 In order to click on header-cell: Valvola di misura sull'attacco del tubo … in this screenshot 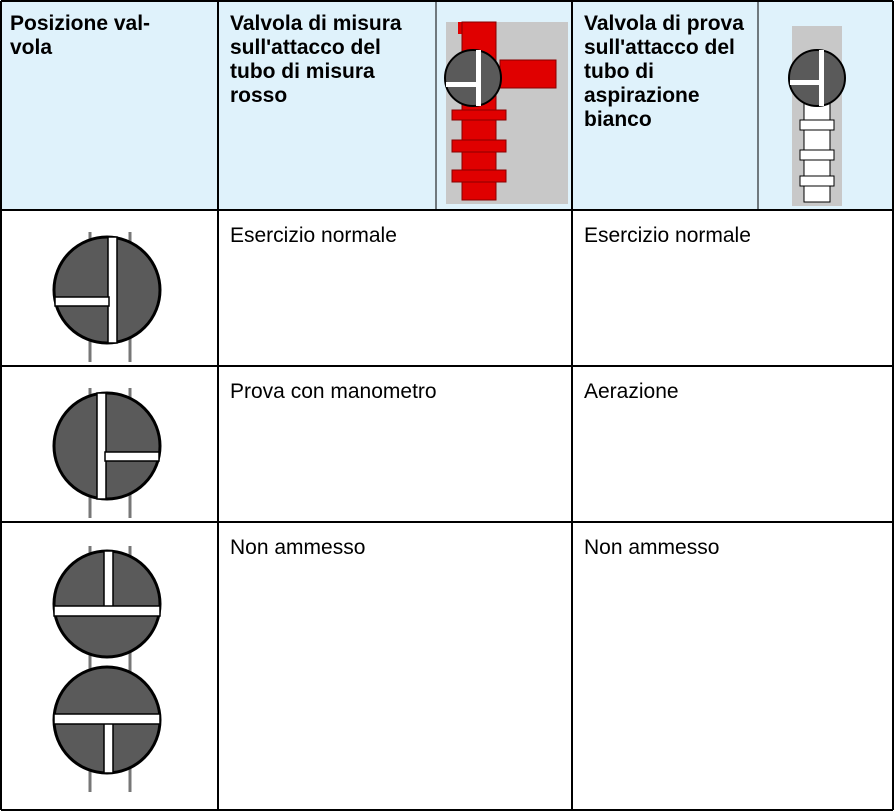, I will do `click(316, 59)`.